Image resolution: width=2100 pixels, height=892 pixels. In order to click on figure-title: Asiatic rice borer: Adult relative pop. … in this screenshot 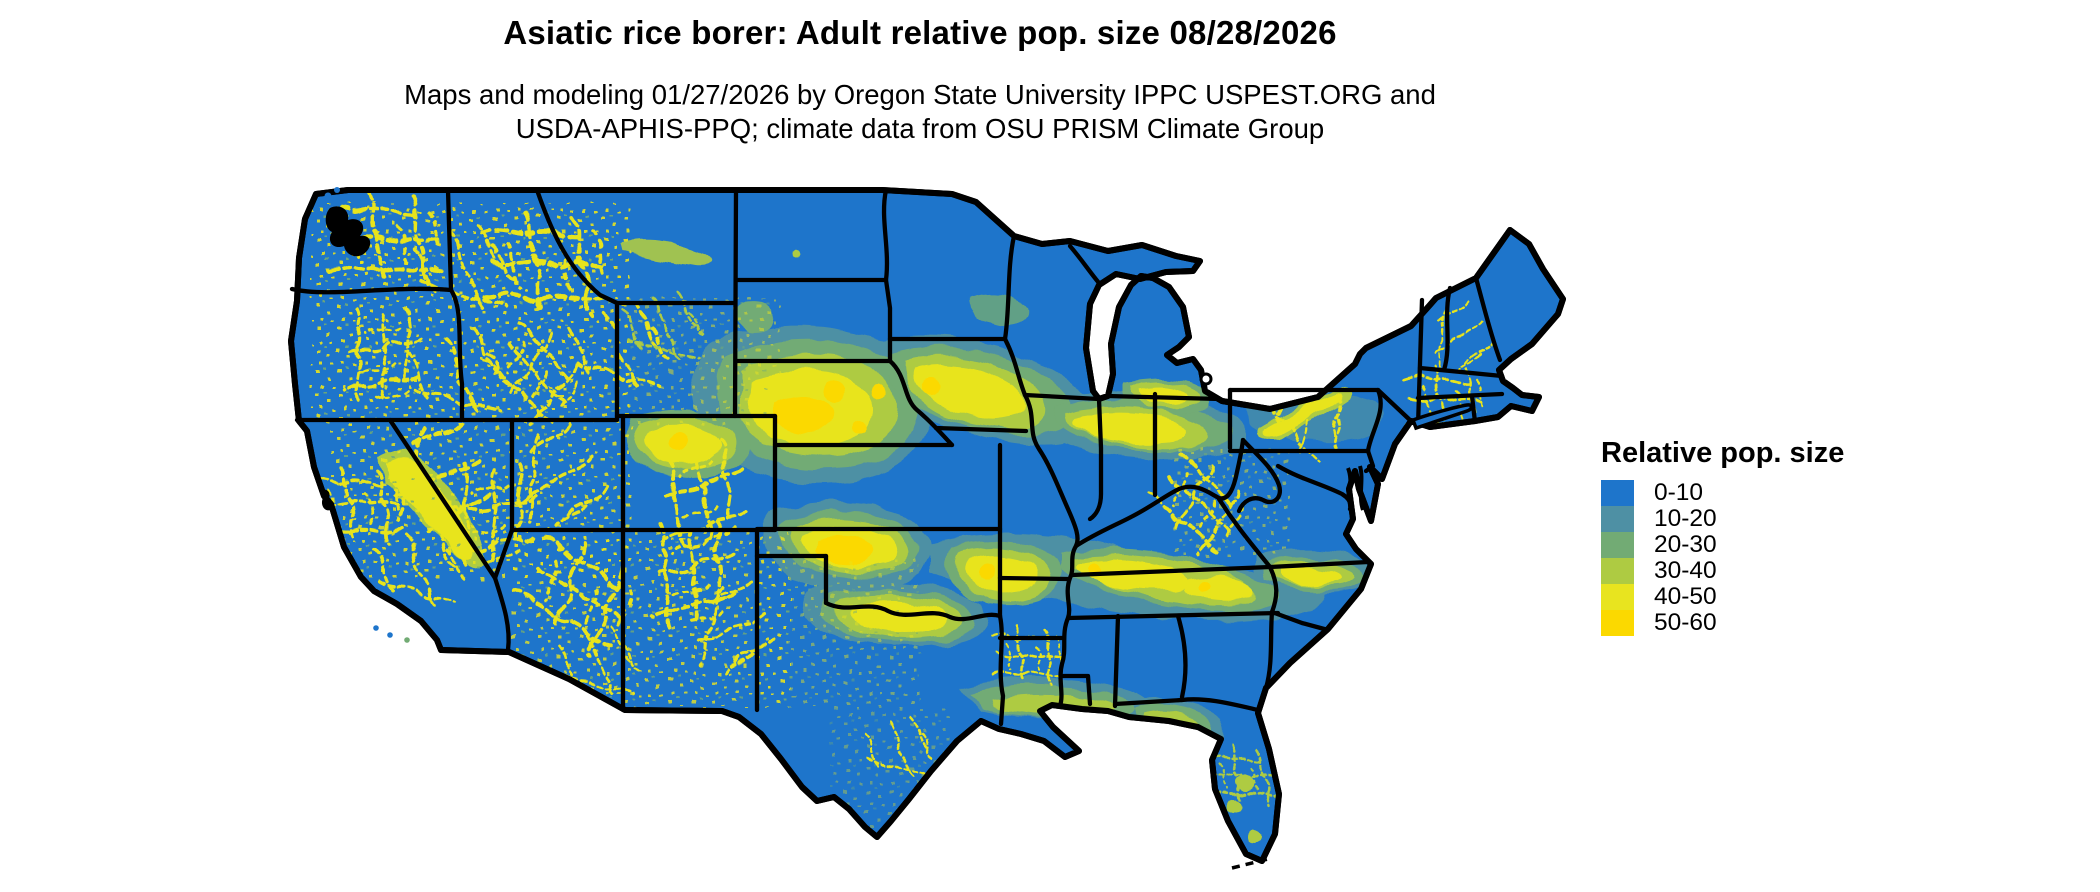, I will do `click(920, 32)`.